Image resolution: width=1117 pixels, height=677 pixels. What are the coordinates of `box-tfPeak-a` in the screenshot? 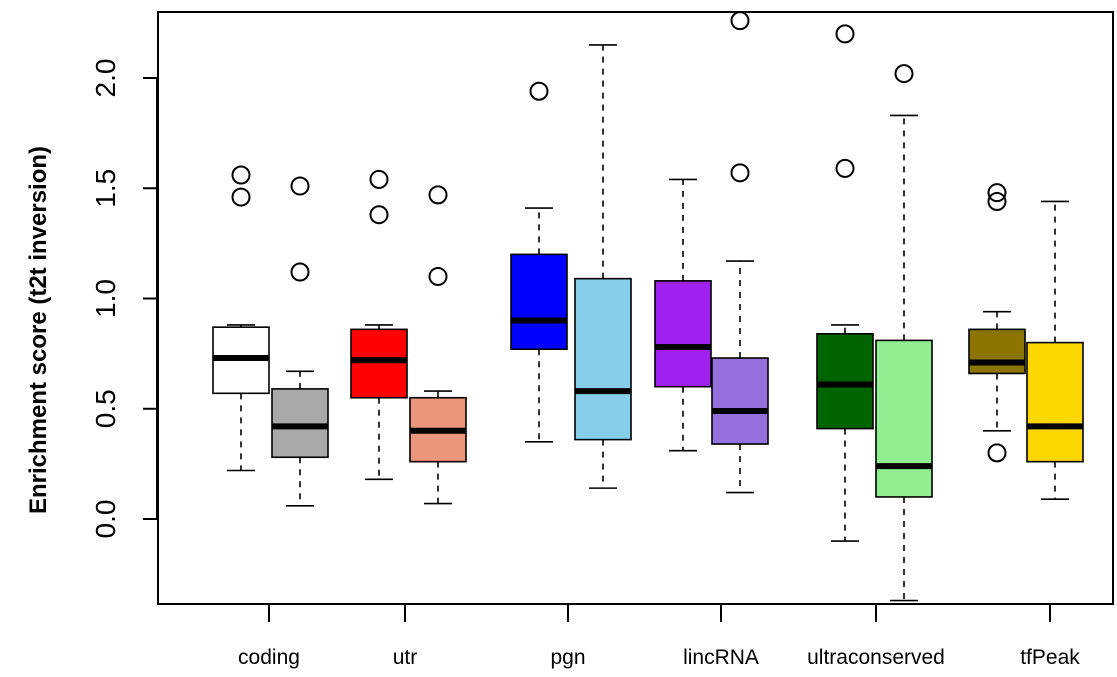 It's located at (997, 323).